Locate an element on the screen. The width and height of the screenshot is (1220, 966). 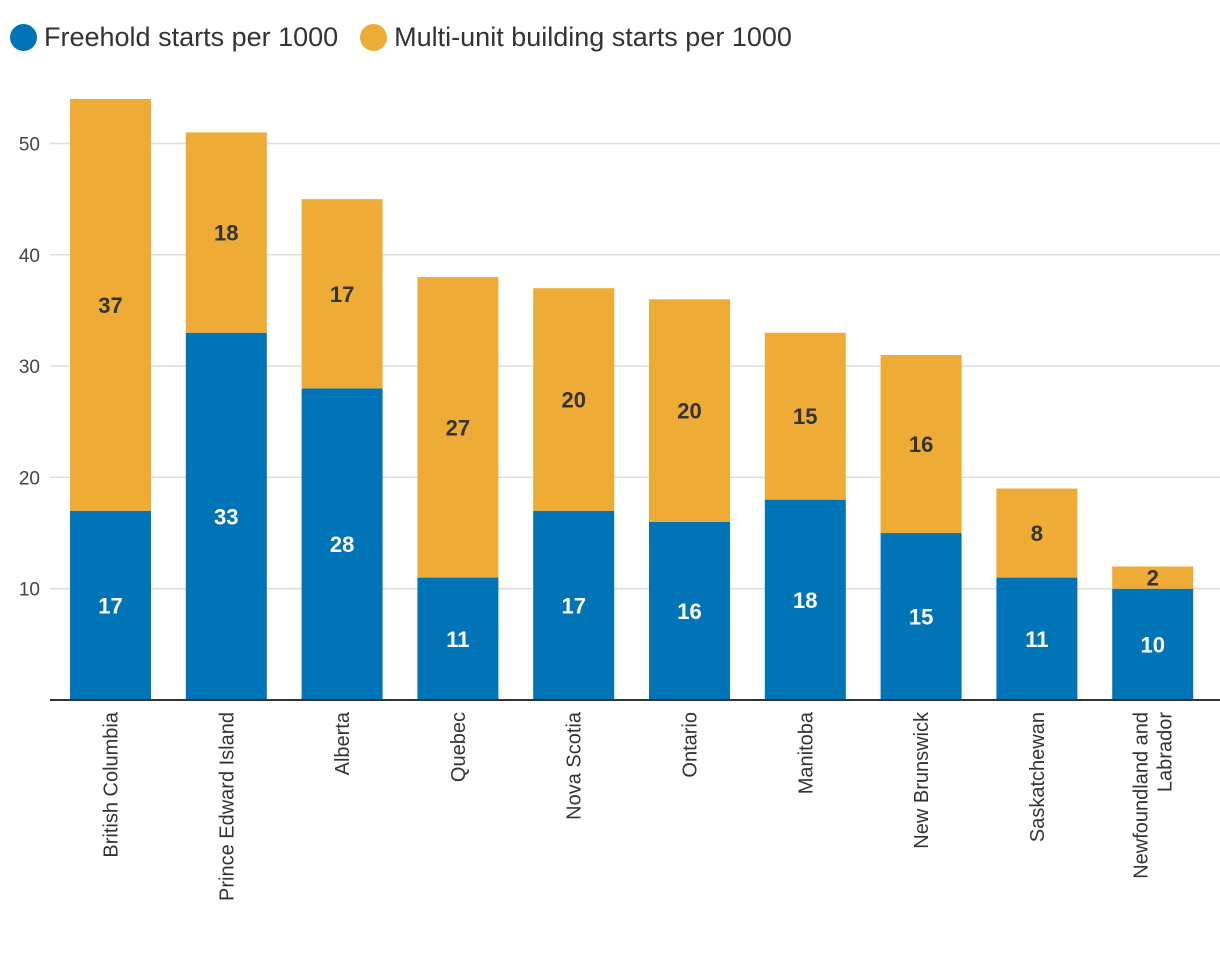
bar-9-multi-unit-label: 2 is located at coordinates (1153, 578).